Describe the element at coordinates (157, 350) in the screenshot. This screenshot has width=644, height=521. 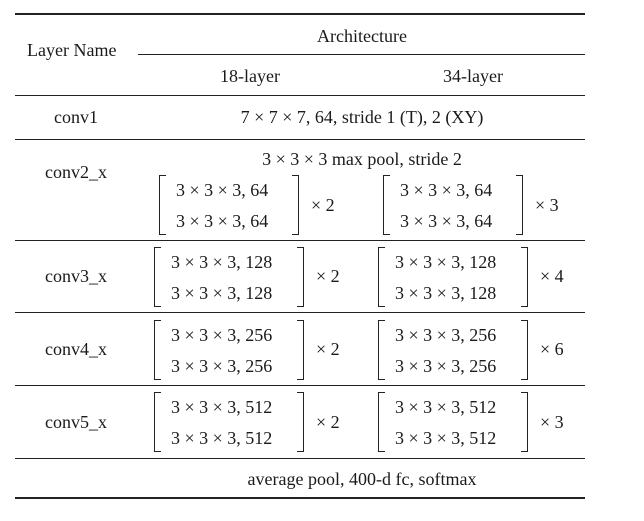
I see `conv4-18-left-bracket` at that location.